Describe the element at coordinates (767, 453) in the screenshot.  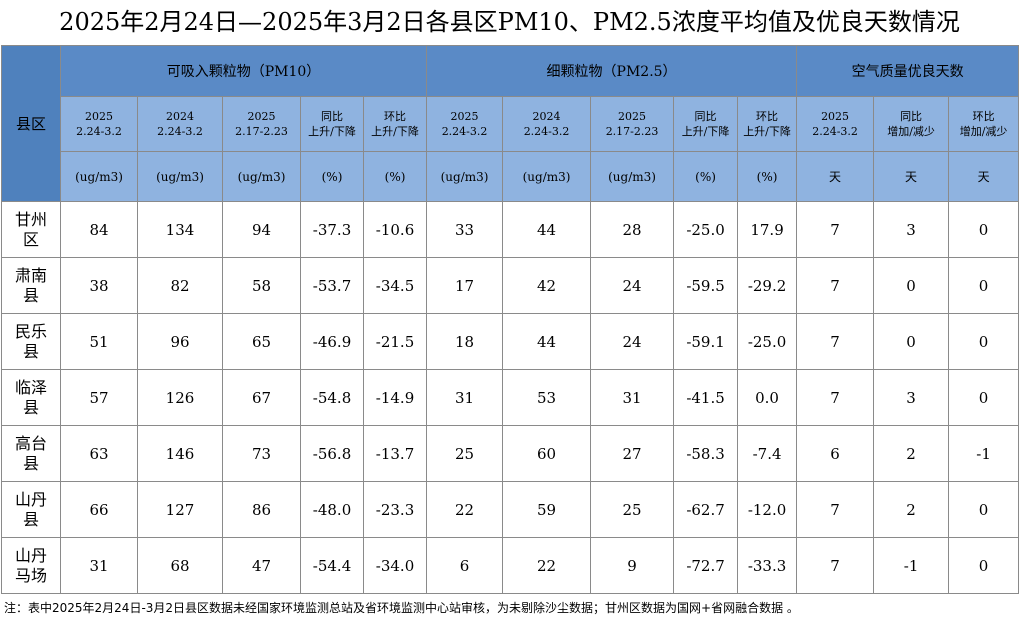
I see `cell: -7.4` at that location.